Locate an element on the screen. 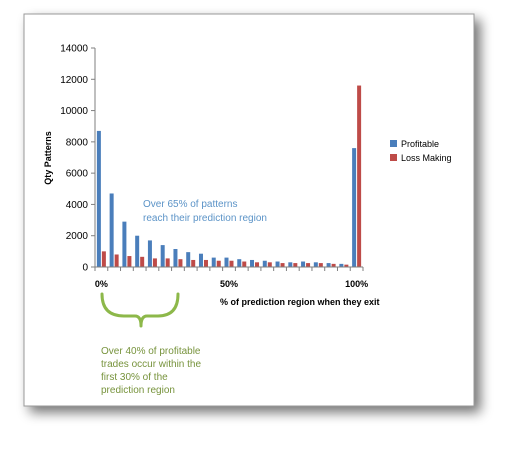  y-tick-label-4: 8000 is located at coordinates (77, 142).